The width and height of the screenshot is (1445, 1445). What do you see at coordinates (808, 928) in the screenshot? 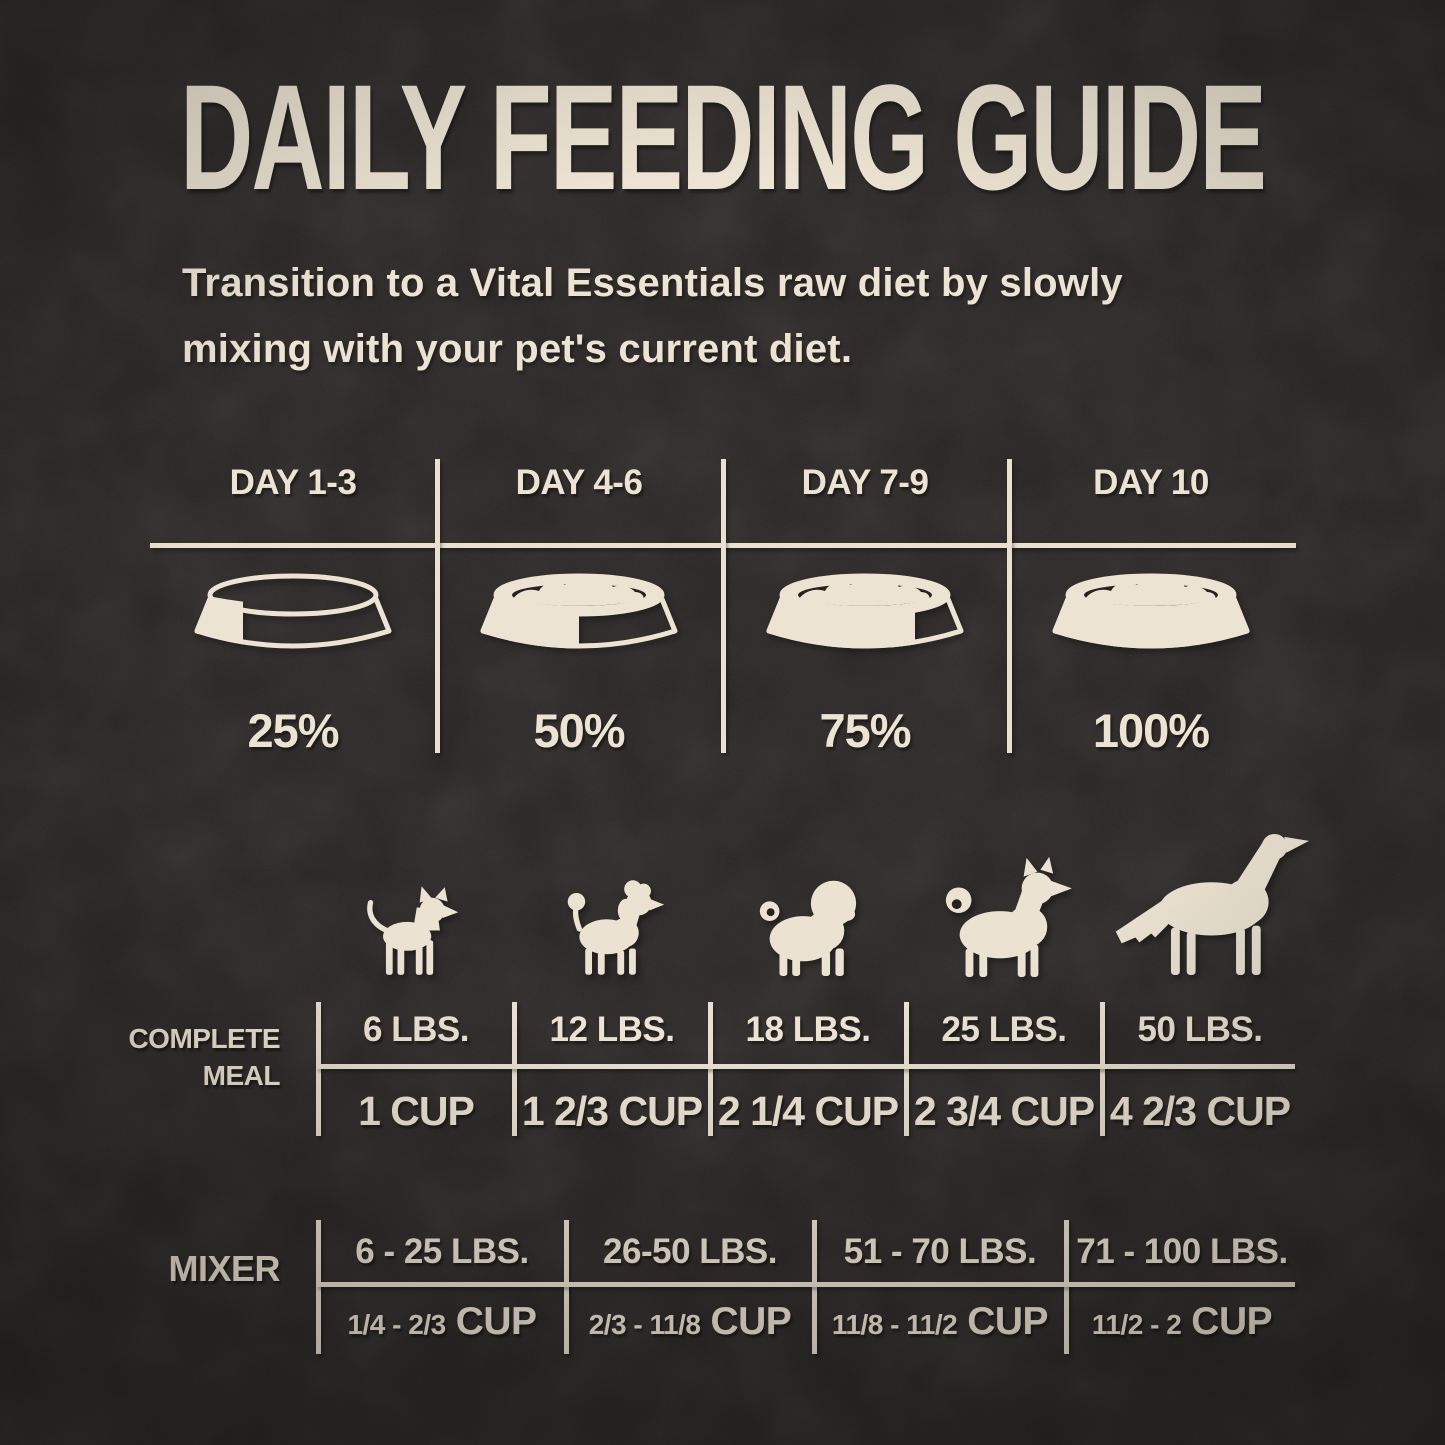
I see `pug-icon` at bounding box center [808, 928].